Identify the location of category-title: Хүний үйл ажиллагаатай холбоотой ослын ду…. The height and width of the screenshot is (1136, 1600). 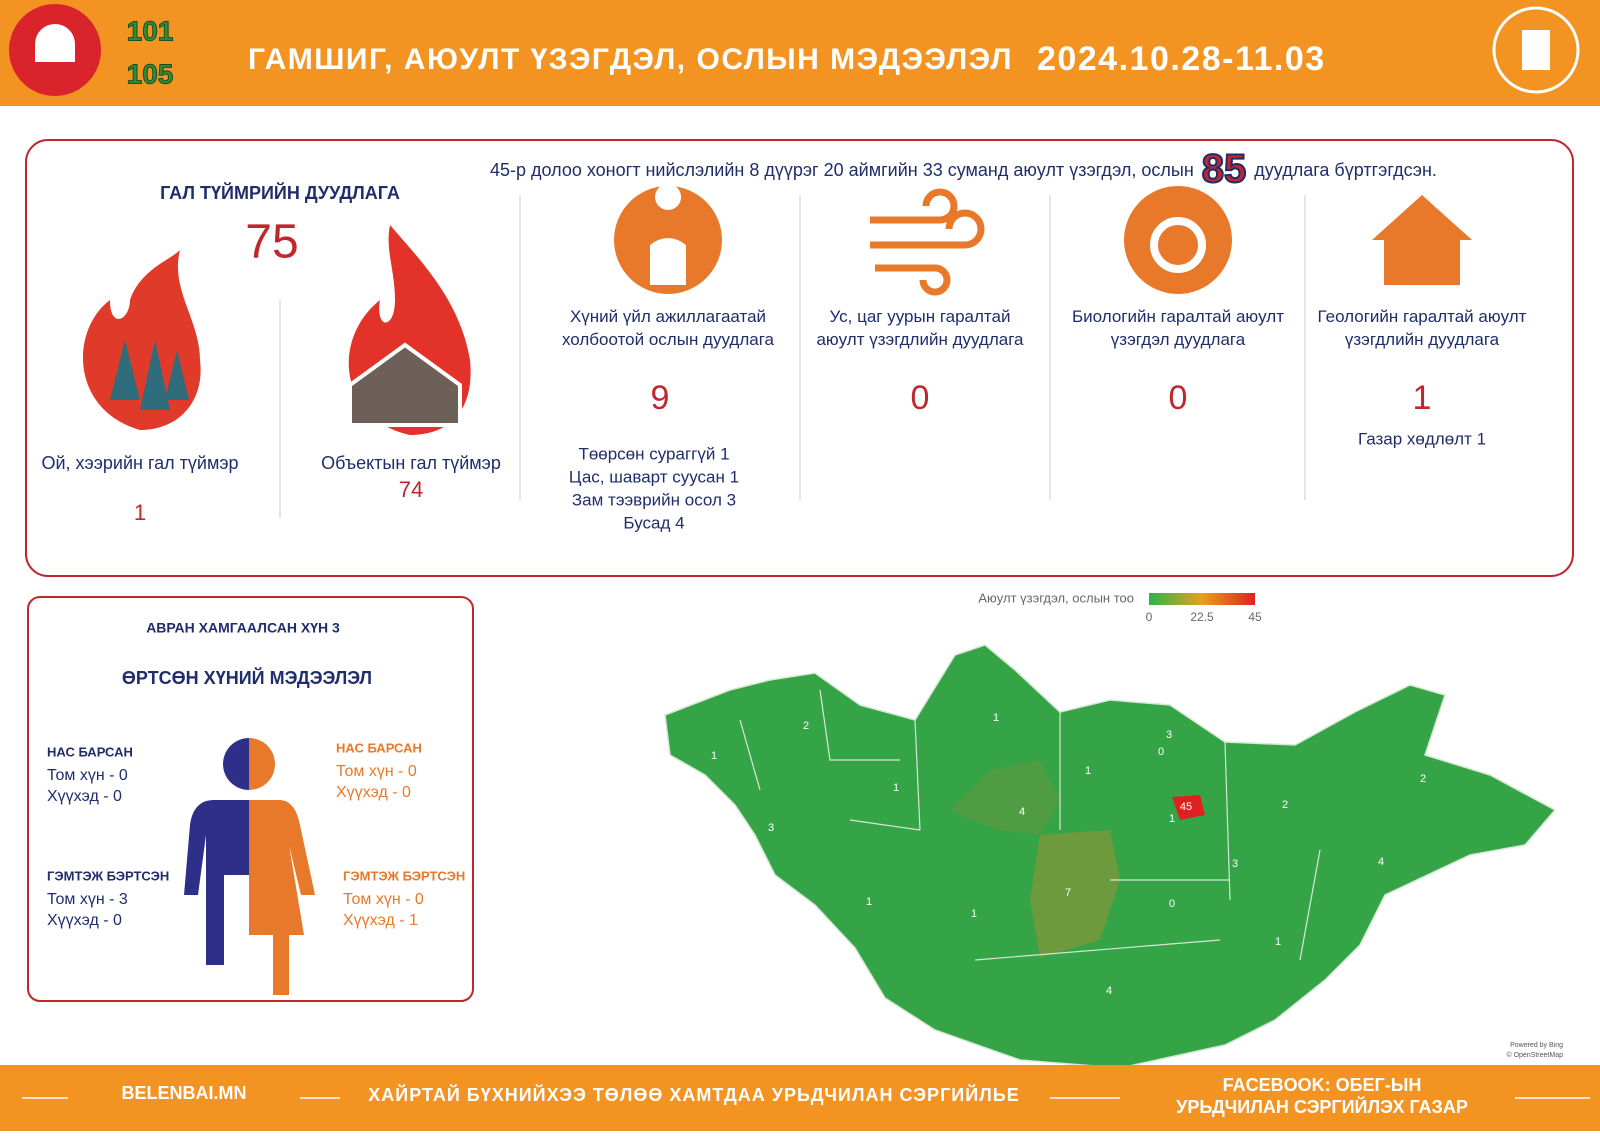
(668, 328).